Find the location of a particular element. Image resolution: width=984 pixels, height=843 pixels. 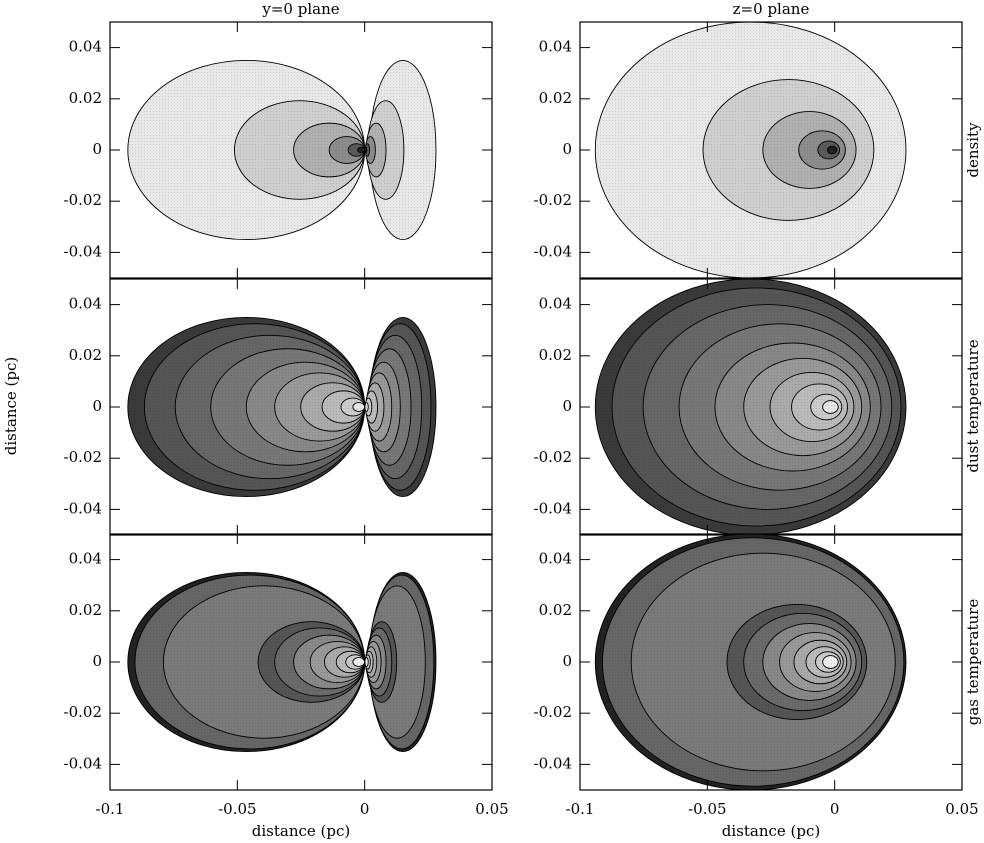

row-label: gas temperature is located at coordinates (973, 662).